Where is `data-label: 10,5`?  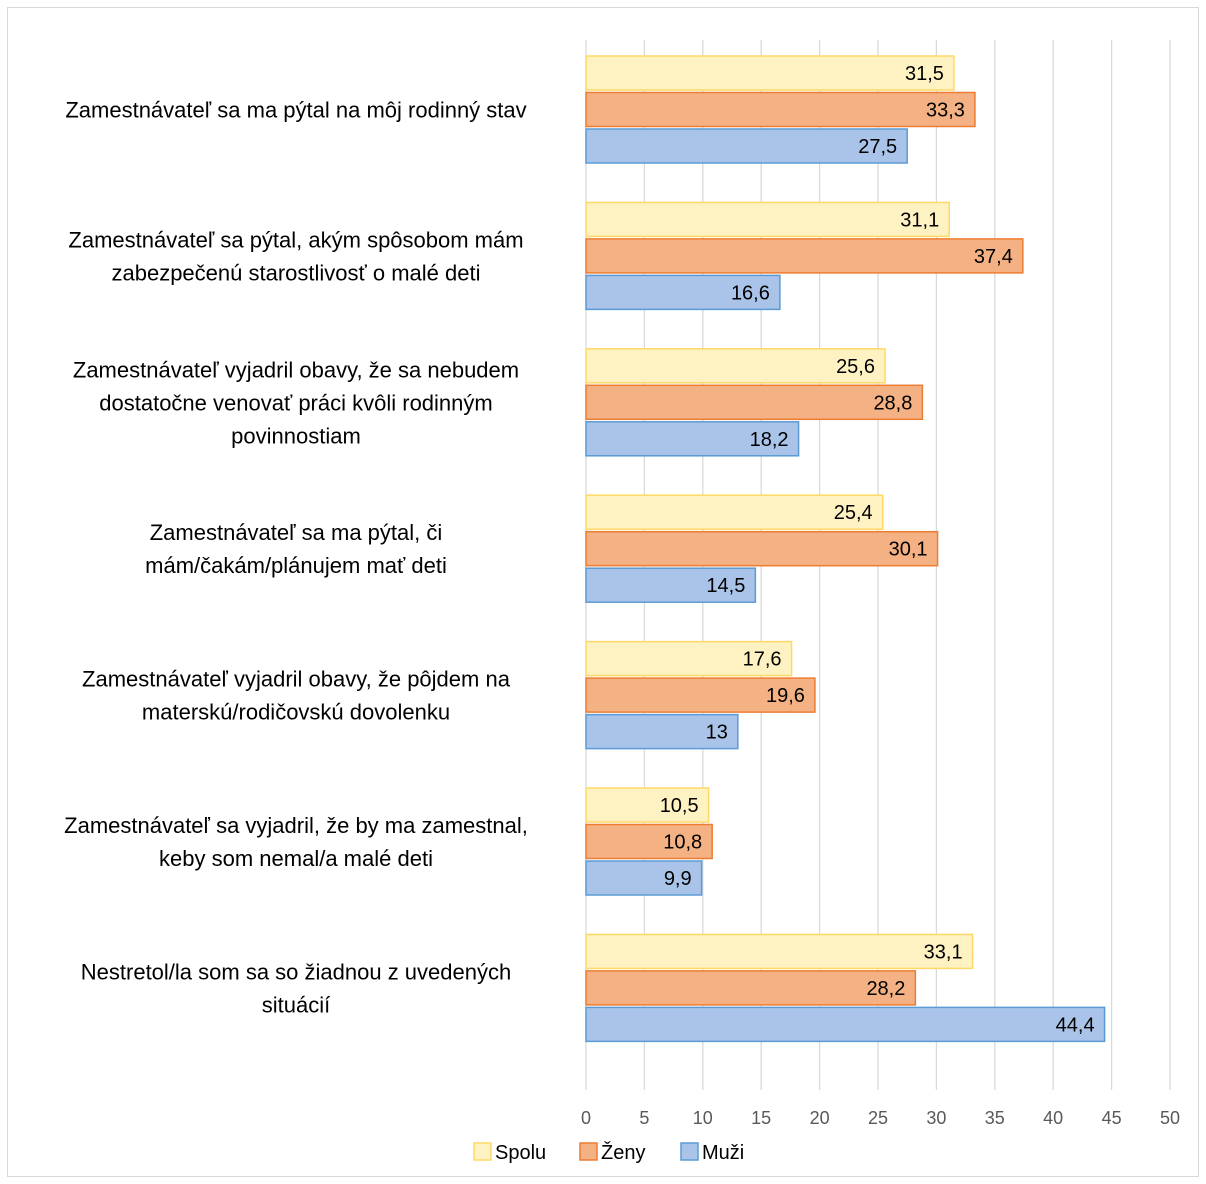 data-label: 10,5 is located at coordinates (679, 806).